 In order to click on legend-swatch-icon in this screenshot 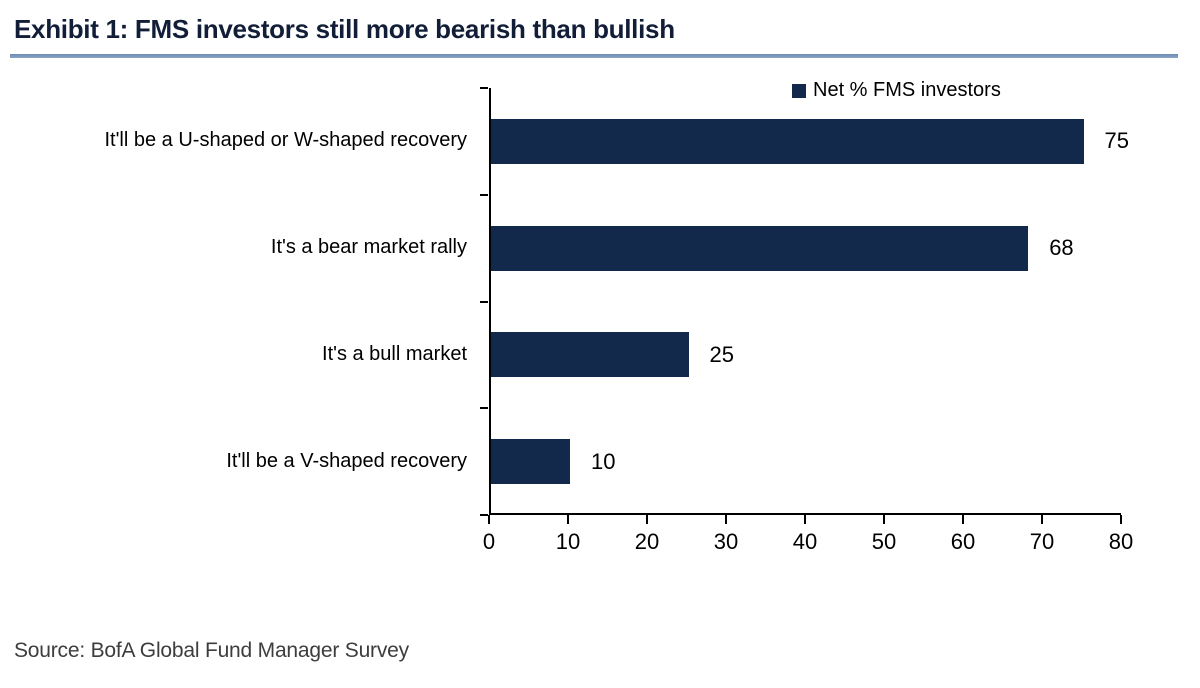, I will do `click(799, 90)`.